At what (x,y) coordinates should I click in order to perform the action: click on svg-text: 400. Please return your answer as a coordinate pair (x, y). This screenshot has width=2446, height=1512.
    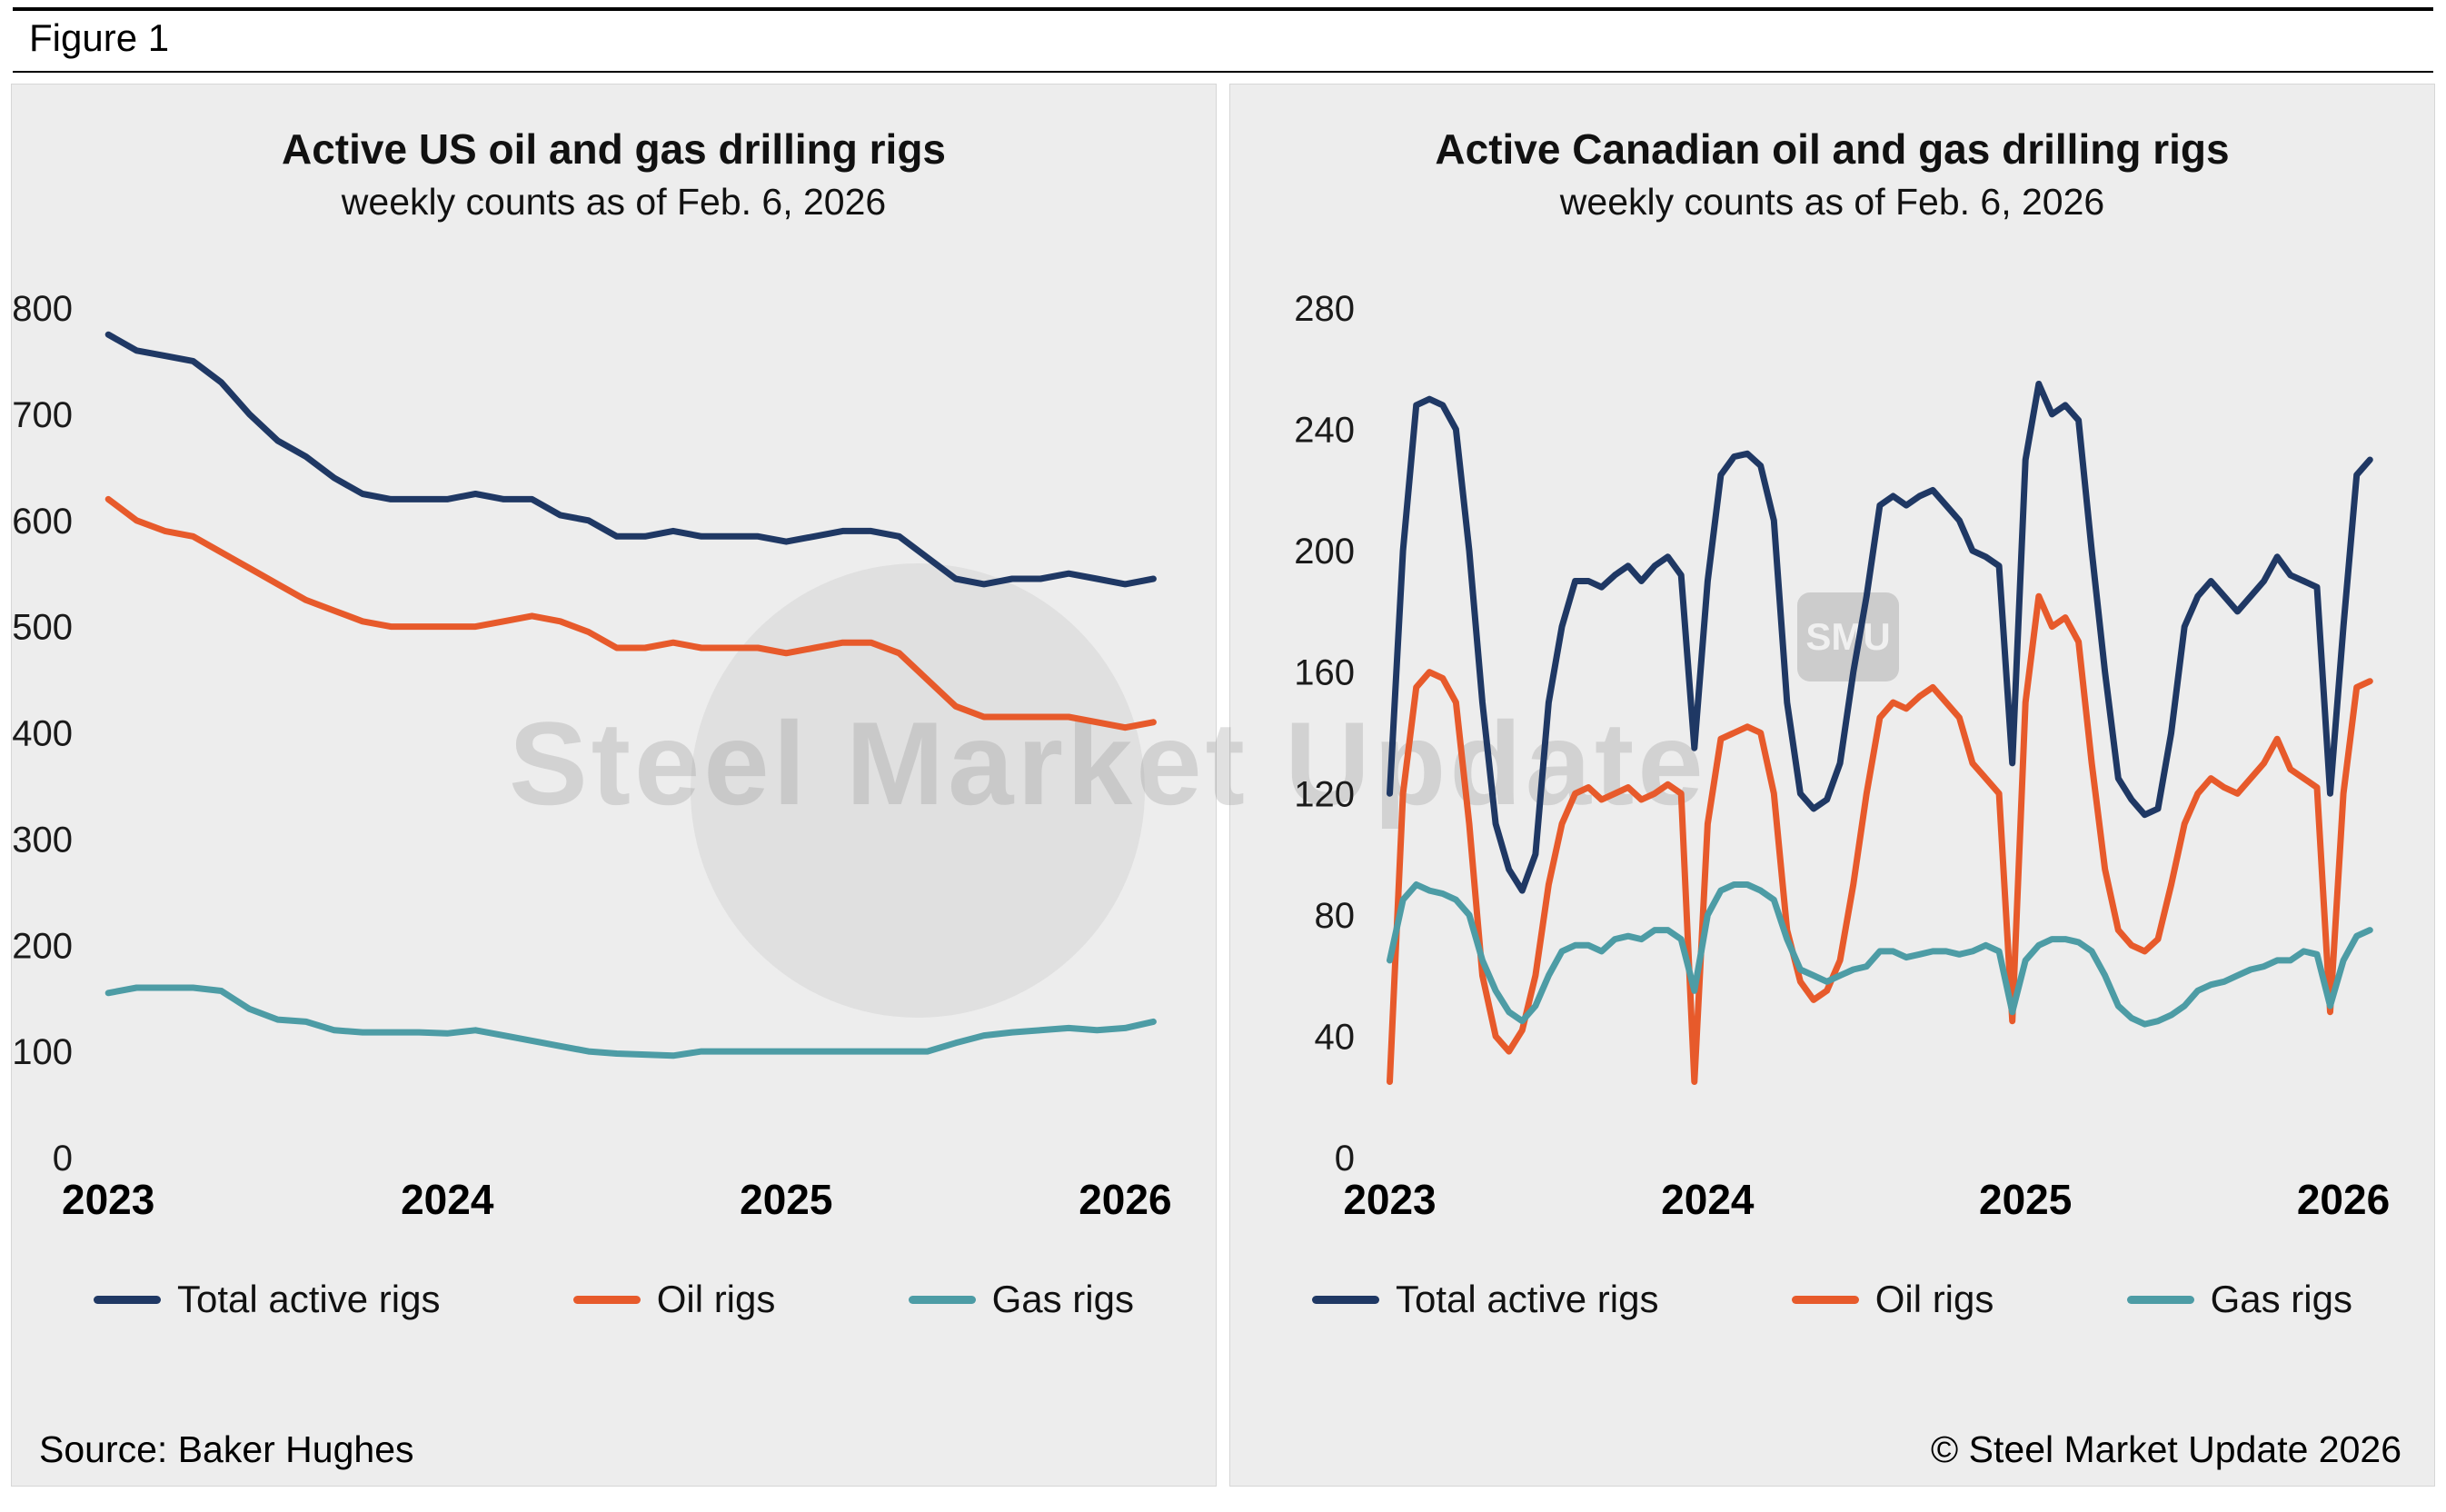
    Looking at the image, I should click on (42, 734).